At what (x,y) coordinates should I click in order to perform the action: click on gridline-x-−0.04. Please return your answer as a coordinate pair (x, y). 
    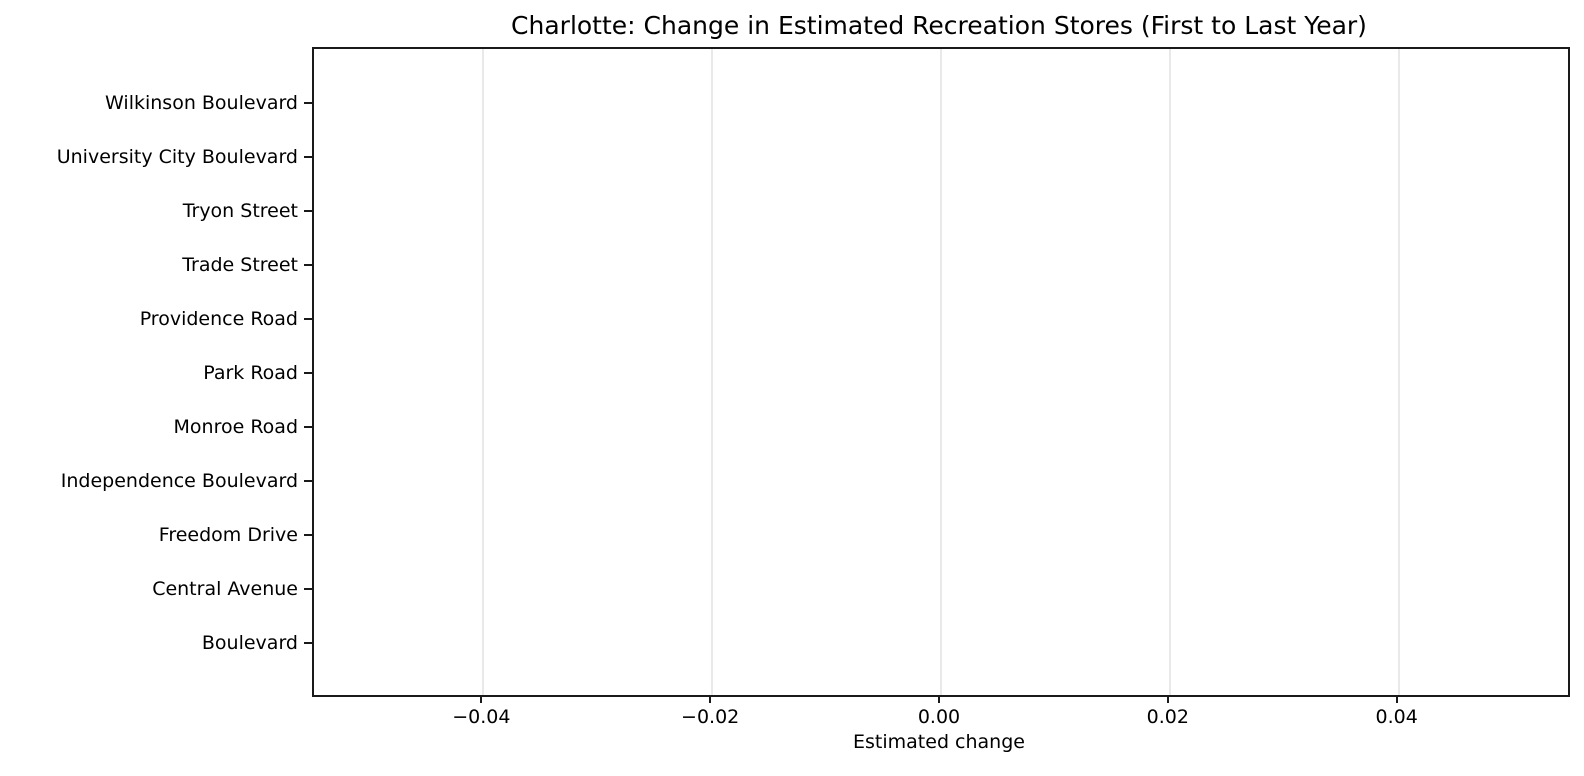
    Looking at the image, I should click on (483, 372).